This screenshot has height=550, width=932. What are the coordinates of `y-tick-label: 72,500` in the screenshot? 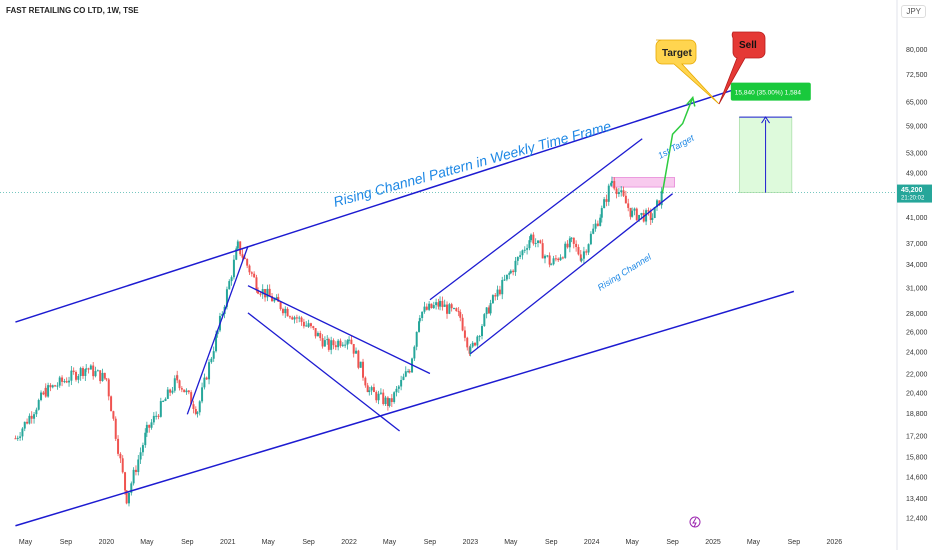 It's located at (917, 75).